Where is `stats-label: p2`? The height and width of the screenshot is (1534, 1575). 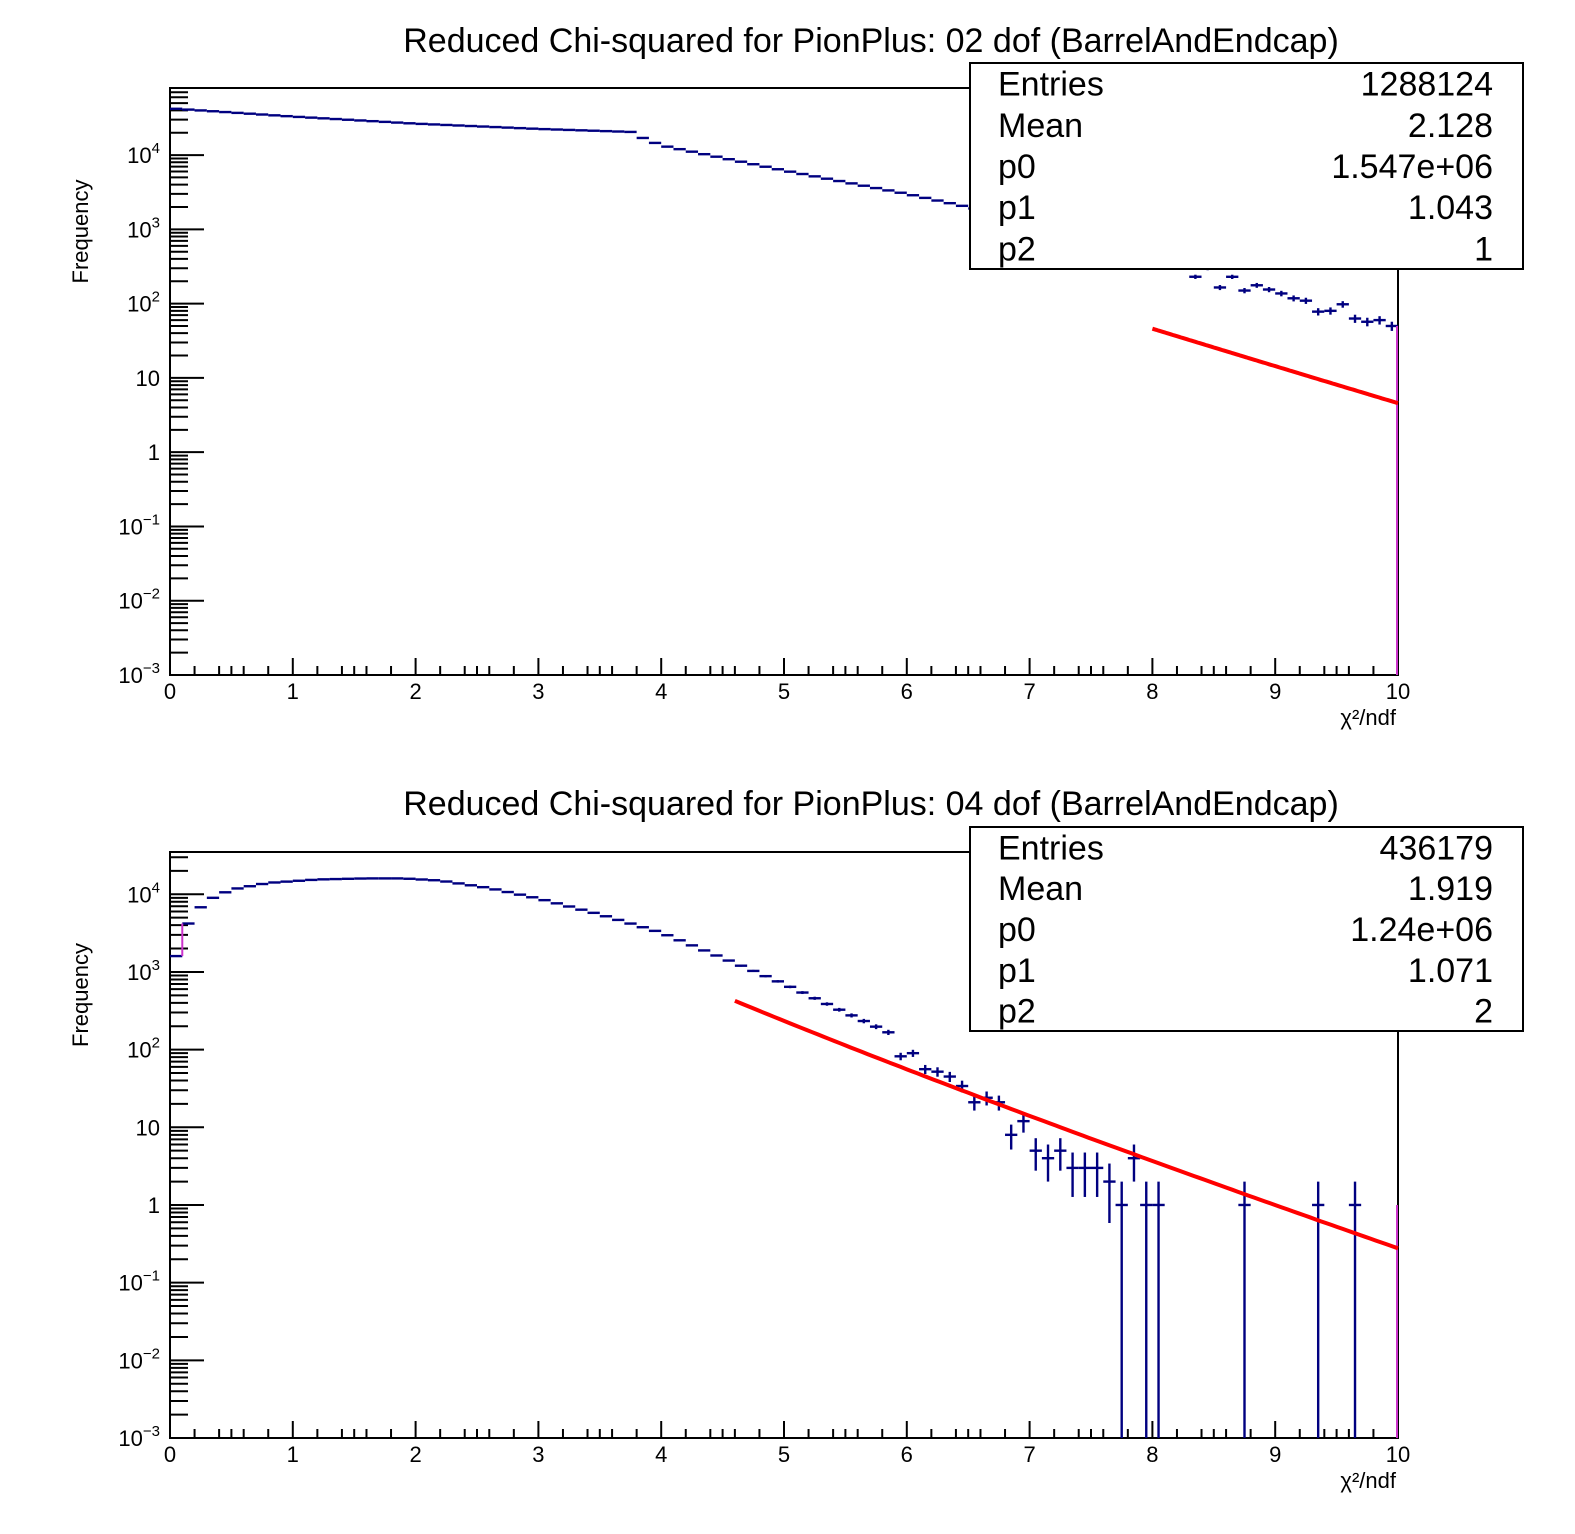
stats-label: p2 is located at coordinates (1017, 249).